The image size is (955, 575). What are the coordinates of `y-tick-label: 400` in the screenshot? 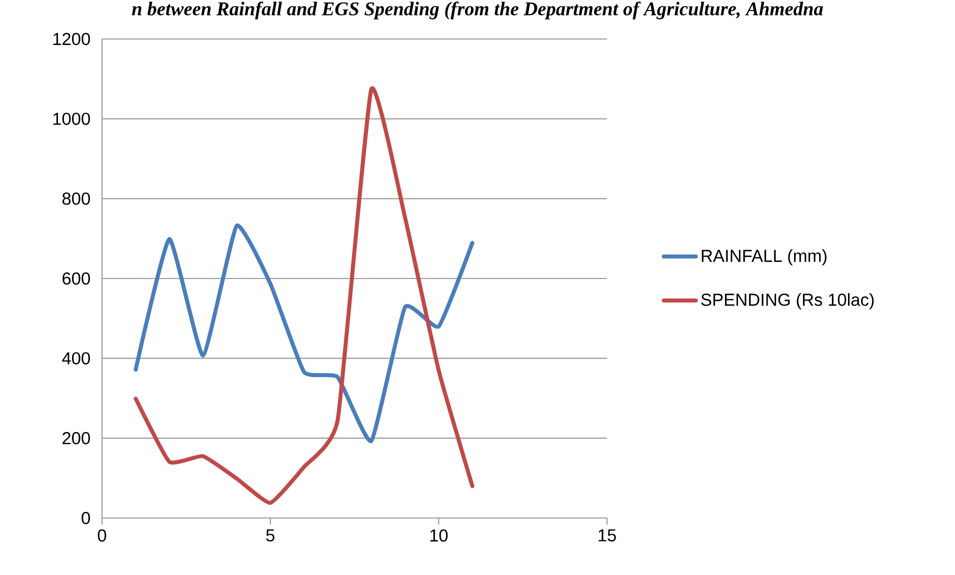 It's located at (76, 358).